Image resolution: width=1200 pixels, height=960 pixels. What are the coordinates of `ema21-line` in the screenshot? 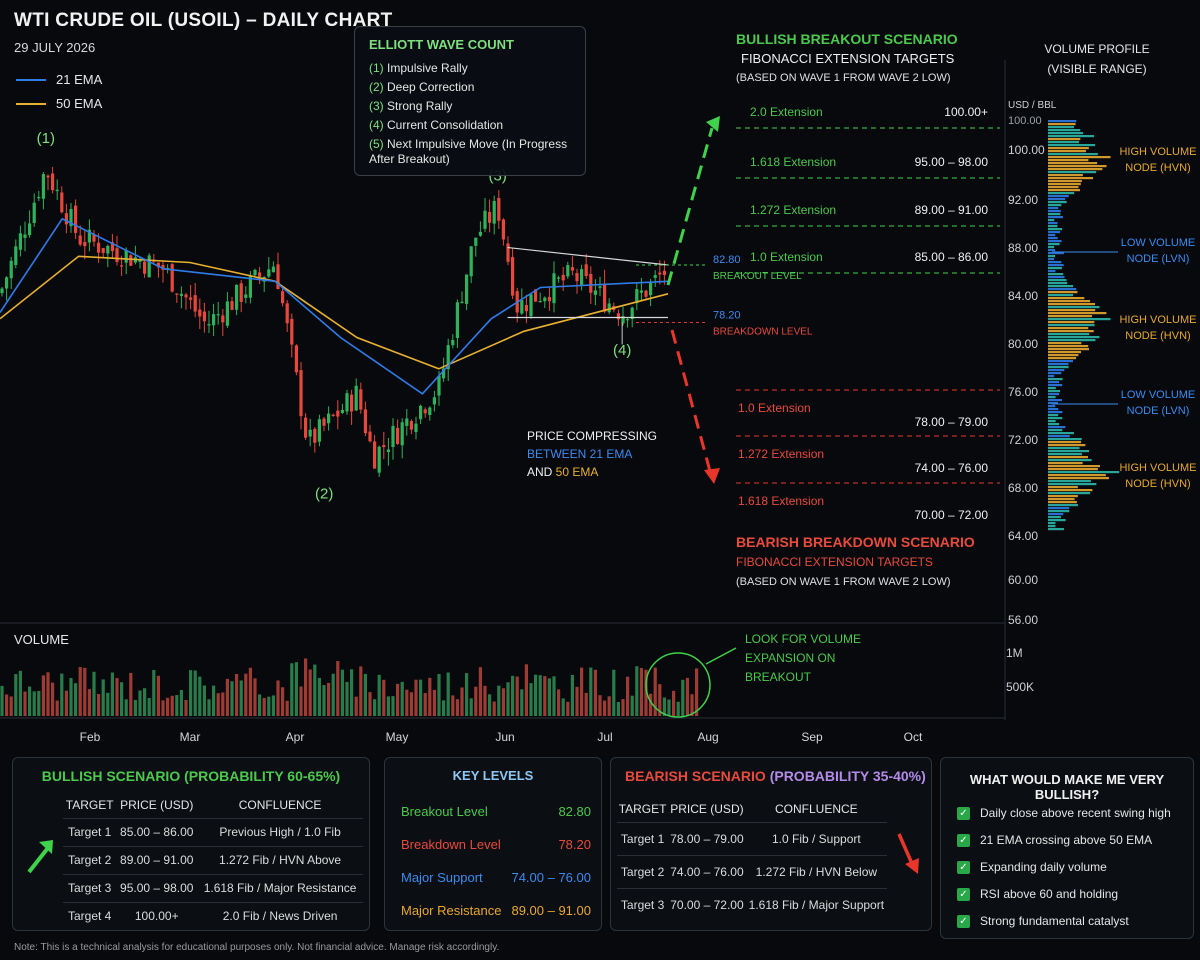 It's located at (334, 306).